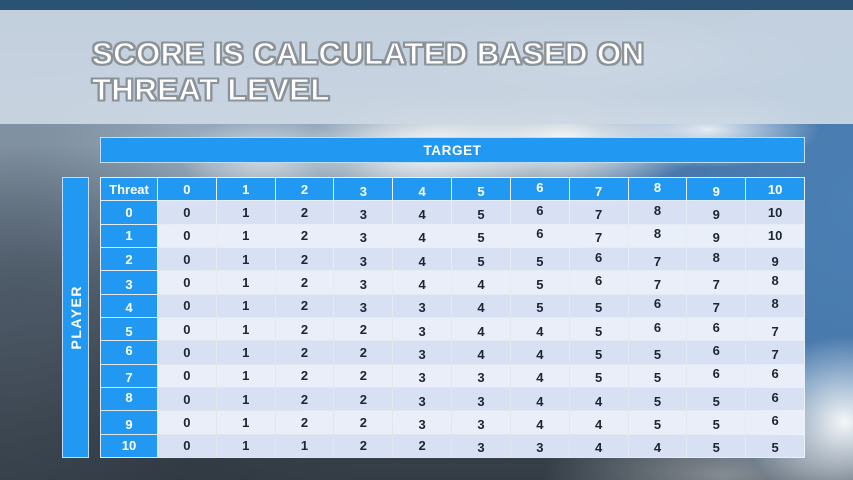  I want to click on row-label-8: 8, so click(129, 399).